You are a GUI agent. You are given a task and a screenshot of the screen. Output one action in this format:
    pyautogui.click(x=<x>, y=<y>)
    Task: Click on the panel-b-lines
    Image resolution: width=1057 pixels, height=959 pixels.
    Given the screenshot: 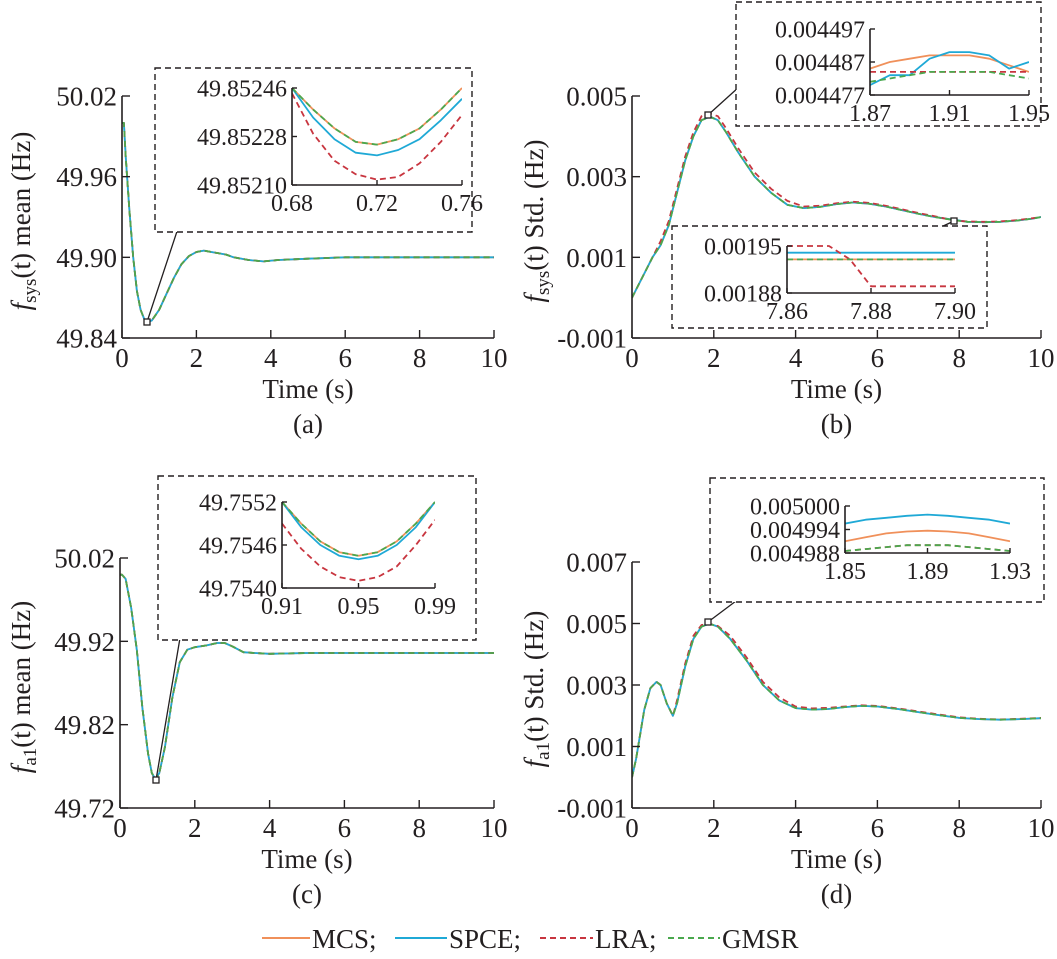 What is the action you would take?
    pyautogui.click(x=836, y=205)
    